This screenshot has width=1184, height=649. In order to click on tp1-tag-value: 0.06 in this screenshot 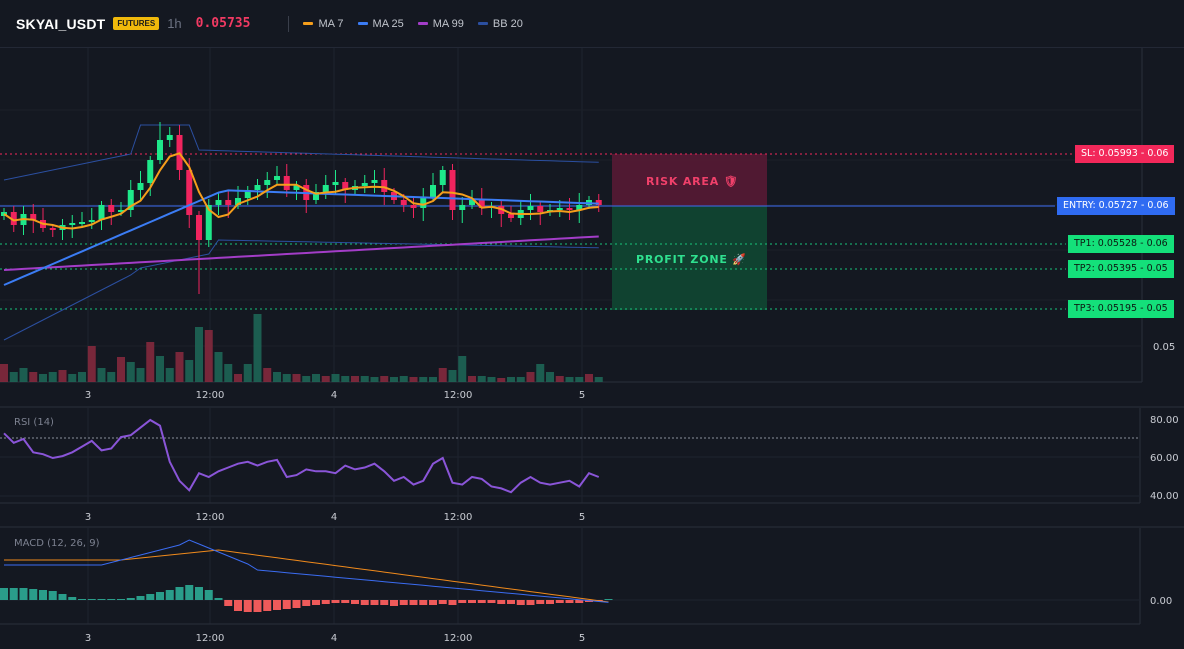, I will do `click(1157, 243)`.